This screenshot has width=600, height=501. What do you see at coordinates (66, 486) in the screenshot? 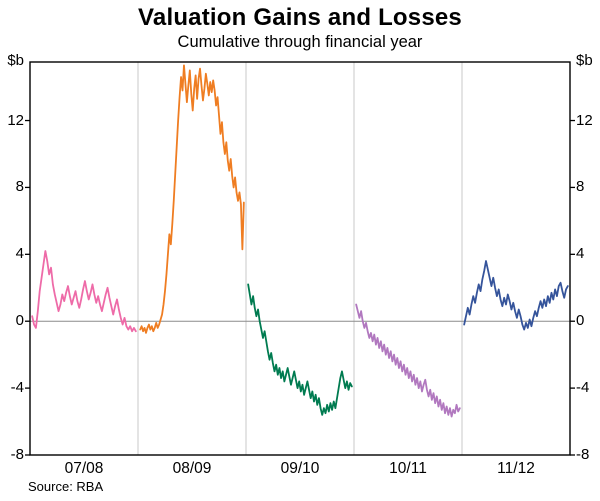
I see `source-note: Source: RBA` at bounding box center [66, 486].